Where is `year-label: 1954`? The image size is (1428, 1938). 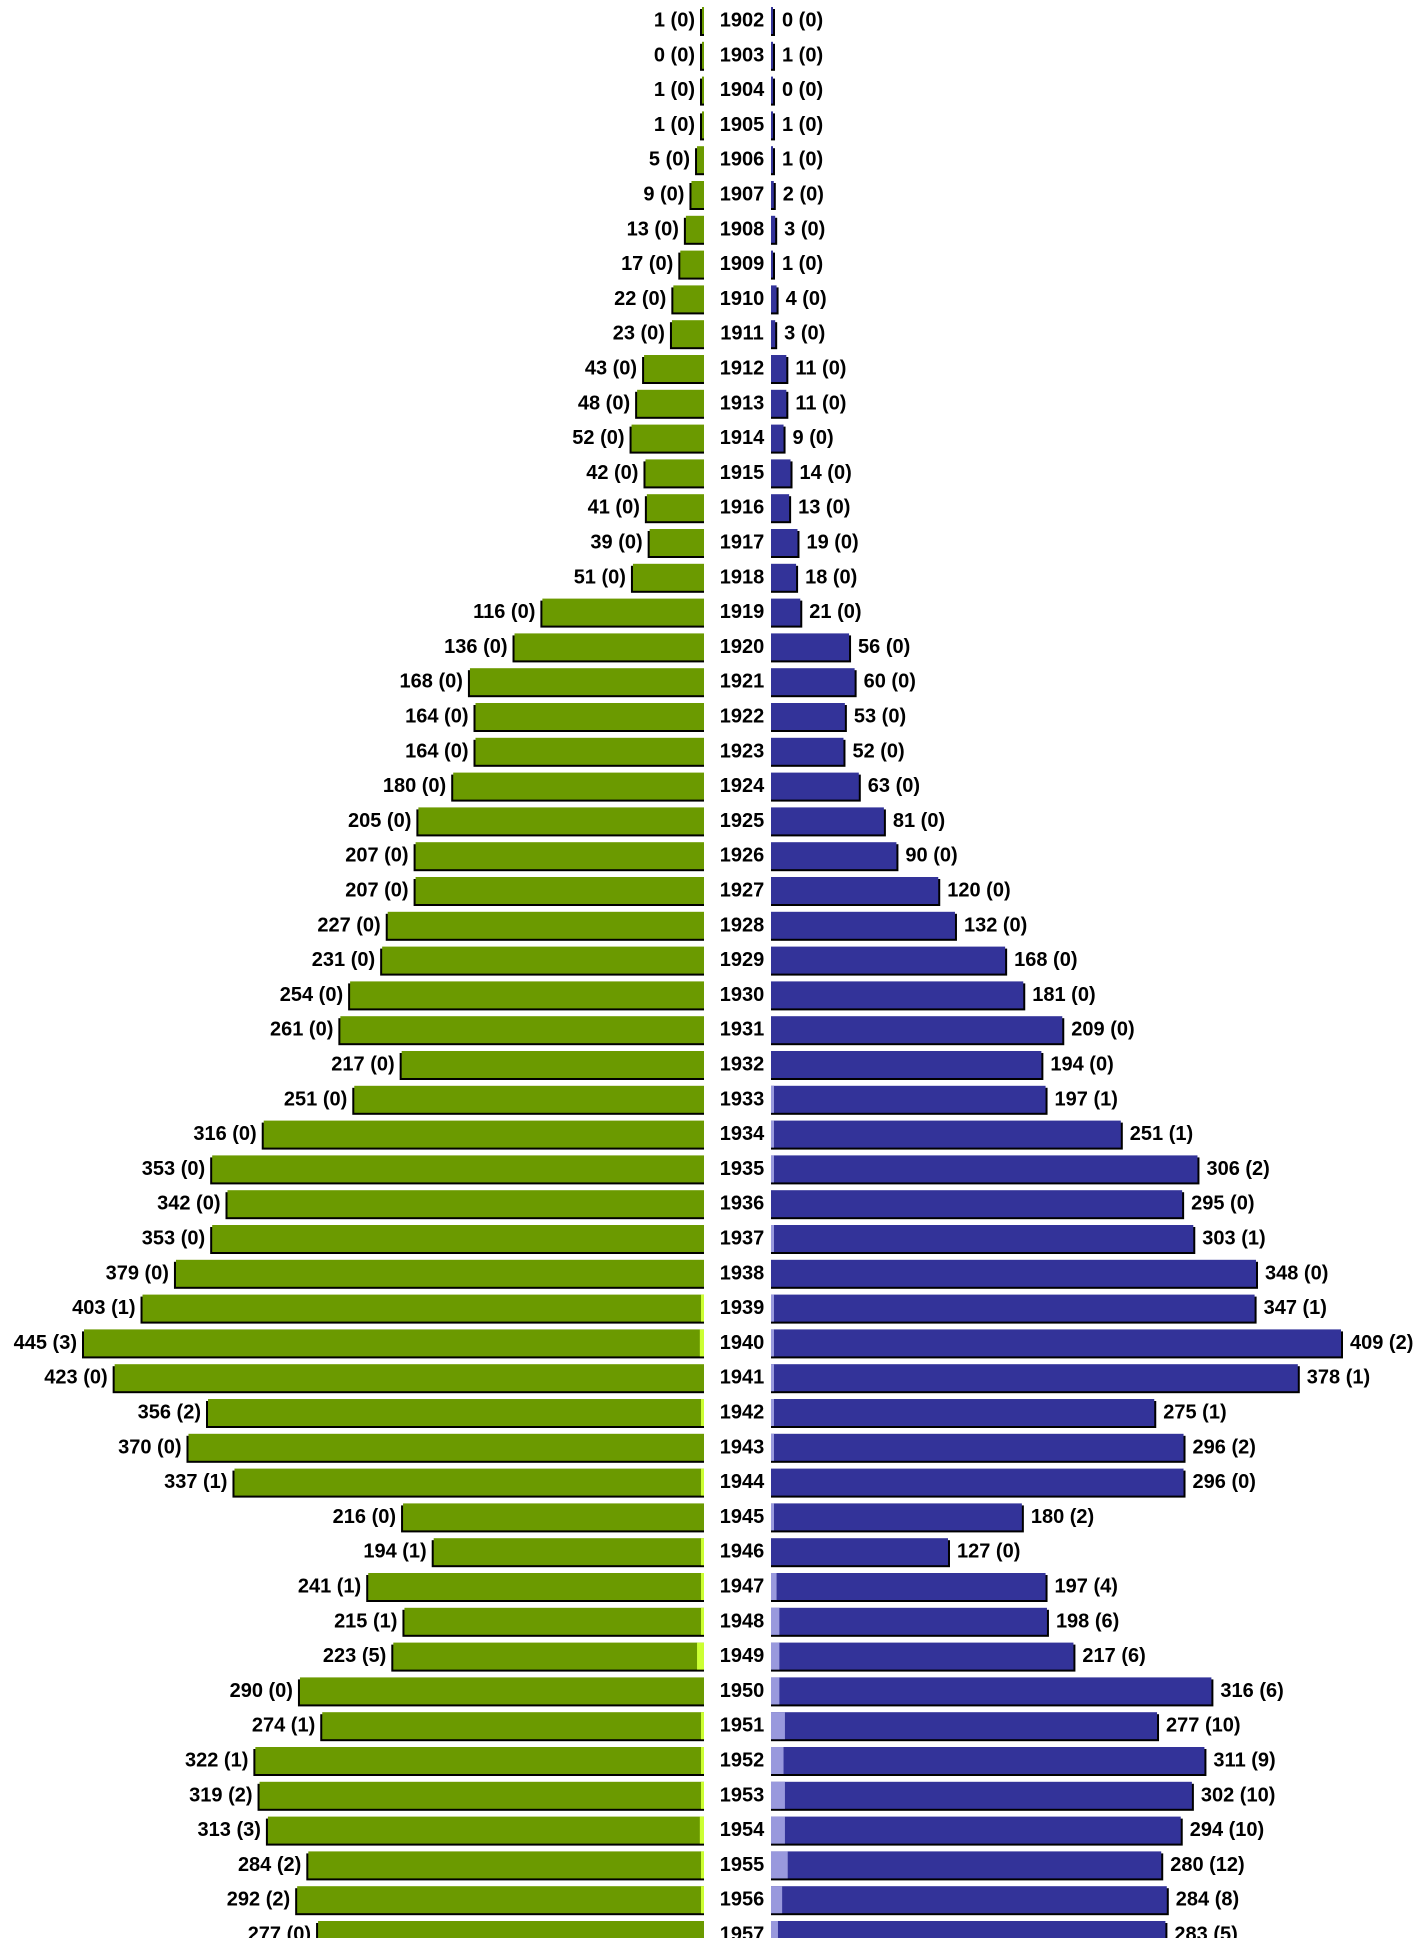
year-label: 1954 is located at coordinates (742, 1830).